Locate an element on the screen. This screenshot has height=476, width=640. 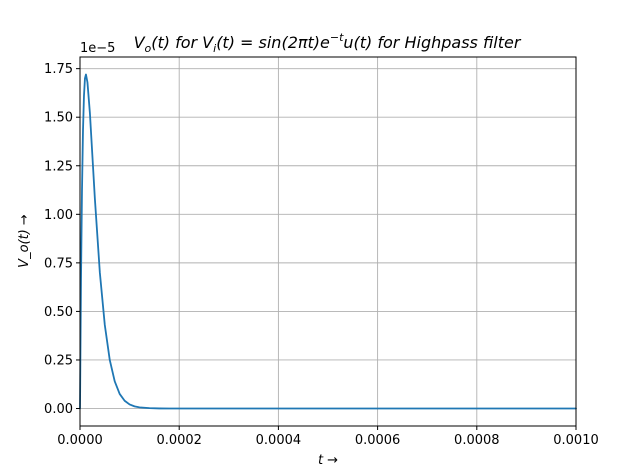
y-tick-label: 0.75 is located at coordinates (58, 263).